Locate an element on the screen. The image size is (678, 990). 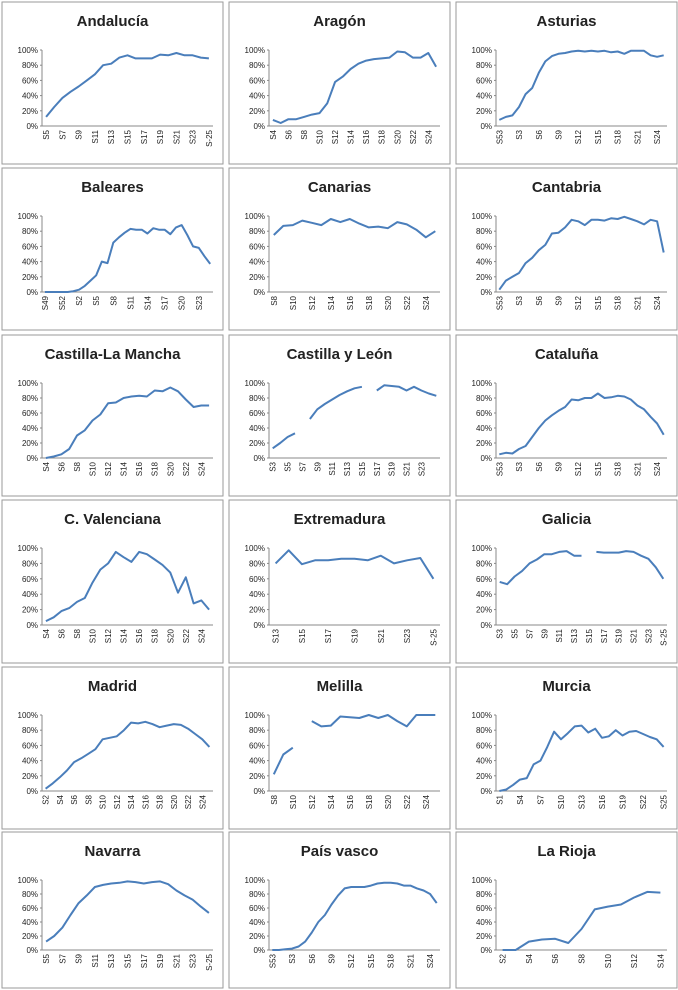
chart-title: Baleares is located at coordinates (112, 187).